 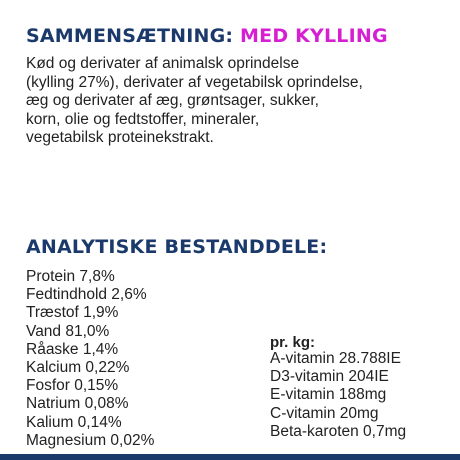 I want to click on vitamin-item: C-vitamin 20mg, so click(x=324, y=413).